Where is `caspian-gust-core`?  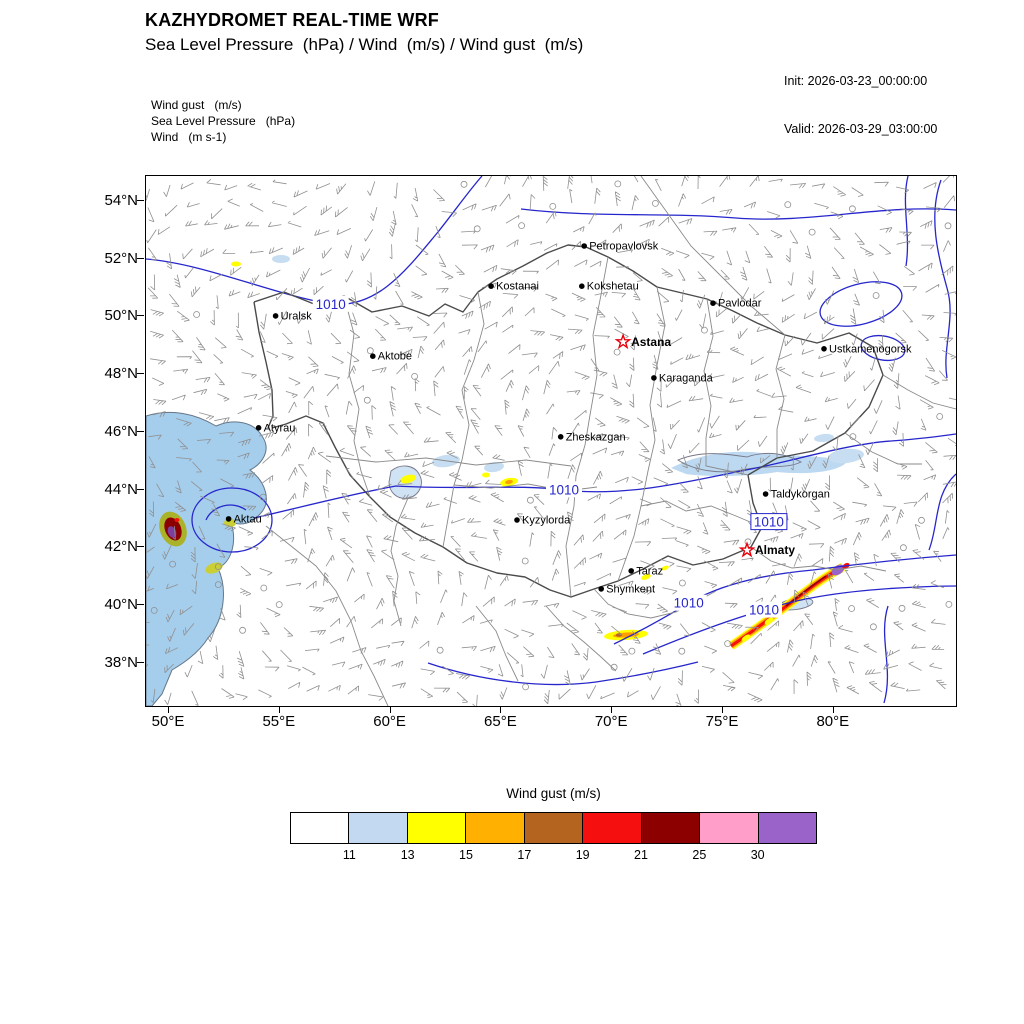 caspian-gust-core is located at coordinates (172, 532).